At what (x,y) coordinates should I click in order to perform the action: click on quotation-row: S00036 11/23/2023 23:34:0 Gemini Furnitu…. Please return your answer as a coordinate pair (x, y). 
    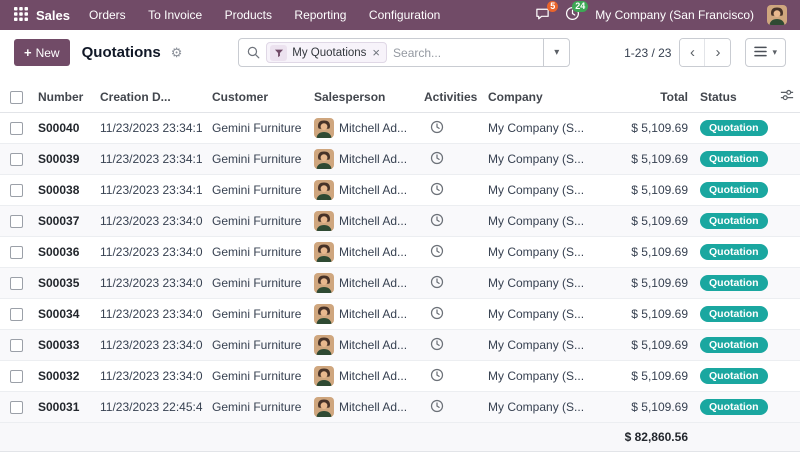
    Looking at the image, I should click on (400, 252).